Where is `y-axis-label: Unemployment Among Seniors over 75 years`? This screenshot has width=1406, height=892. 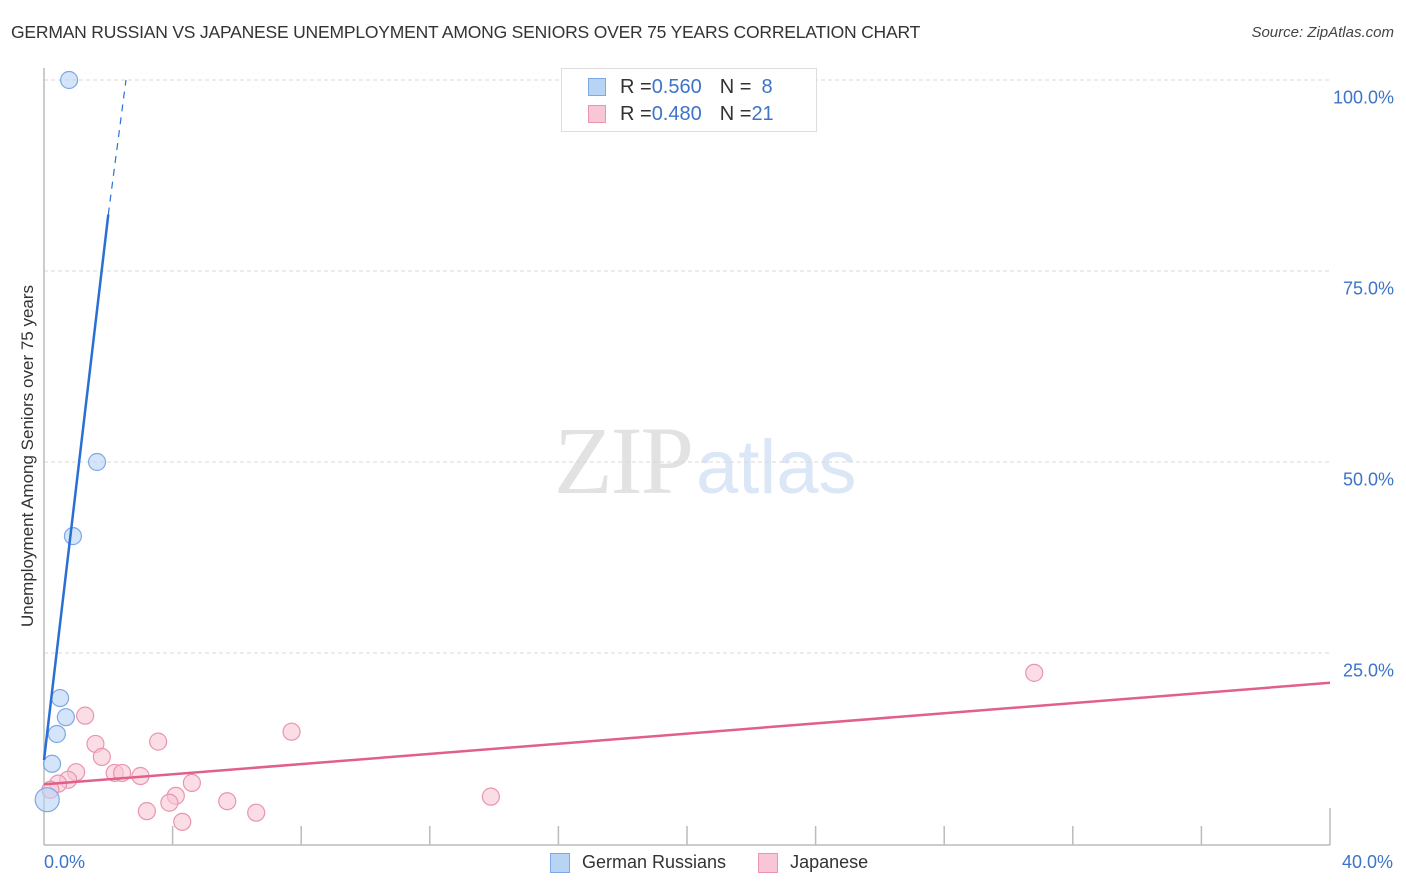 y-axis-label: Unemployment Among Seniors over 75 years is located at coordinates (27, 456).